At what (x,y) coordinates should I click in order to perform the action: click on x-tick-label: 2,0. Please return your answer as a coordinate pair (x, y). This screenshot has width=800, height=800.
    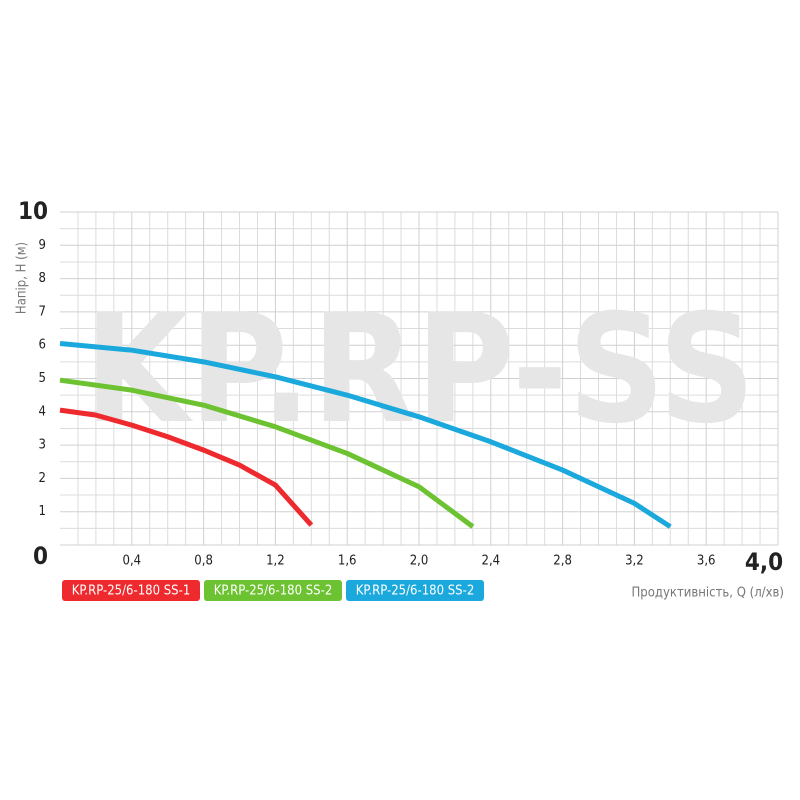
    Looking at the image, I should click on (419, 561).